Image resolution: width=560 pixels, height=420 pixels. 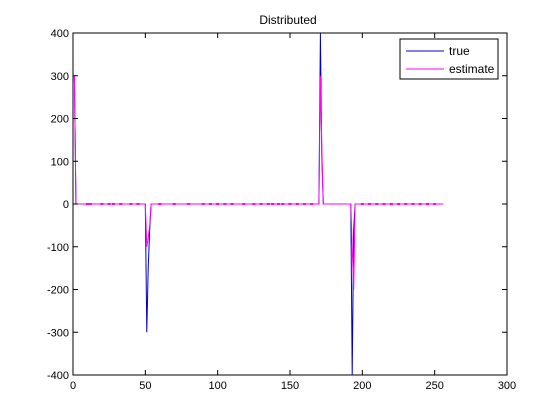 What do you see at coordinates (217, 386) in the screenshot?
I see `x-tick-label: 100` at bounding box center [217, 386].